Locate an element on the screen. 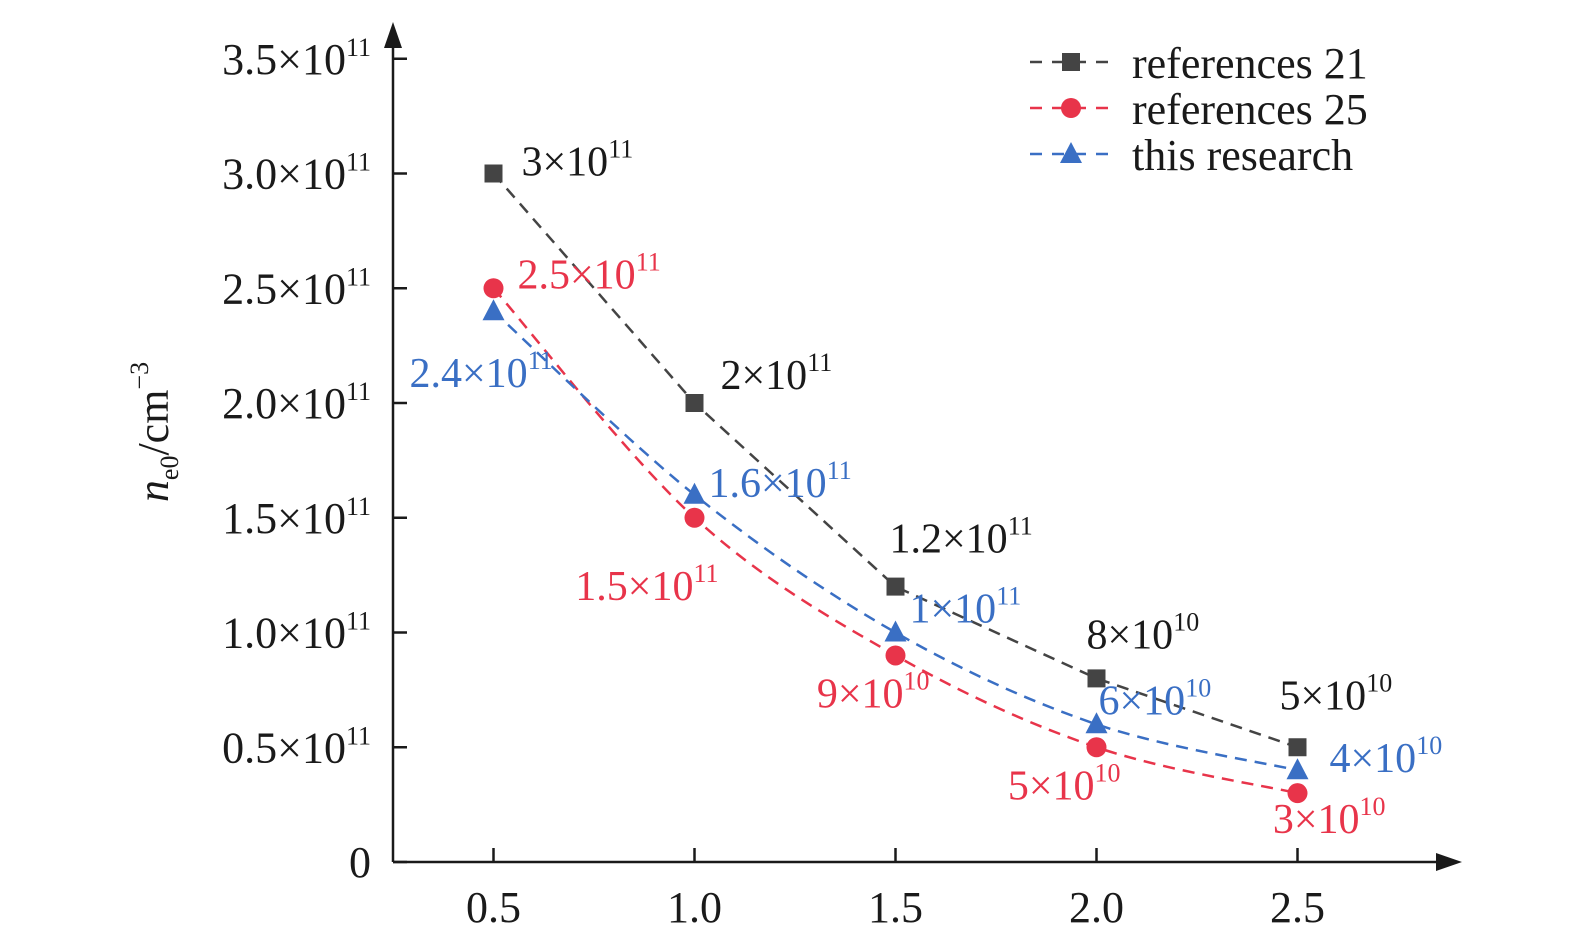 Image resolution: width=1575 pixels, height=947 pixels. y-tick-label: 3.0×10¹¹ is located at coordinates (296, 173).